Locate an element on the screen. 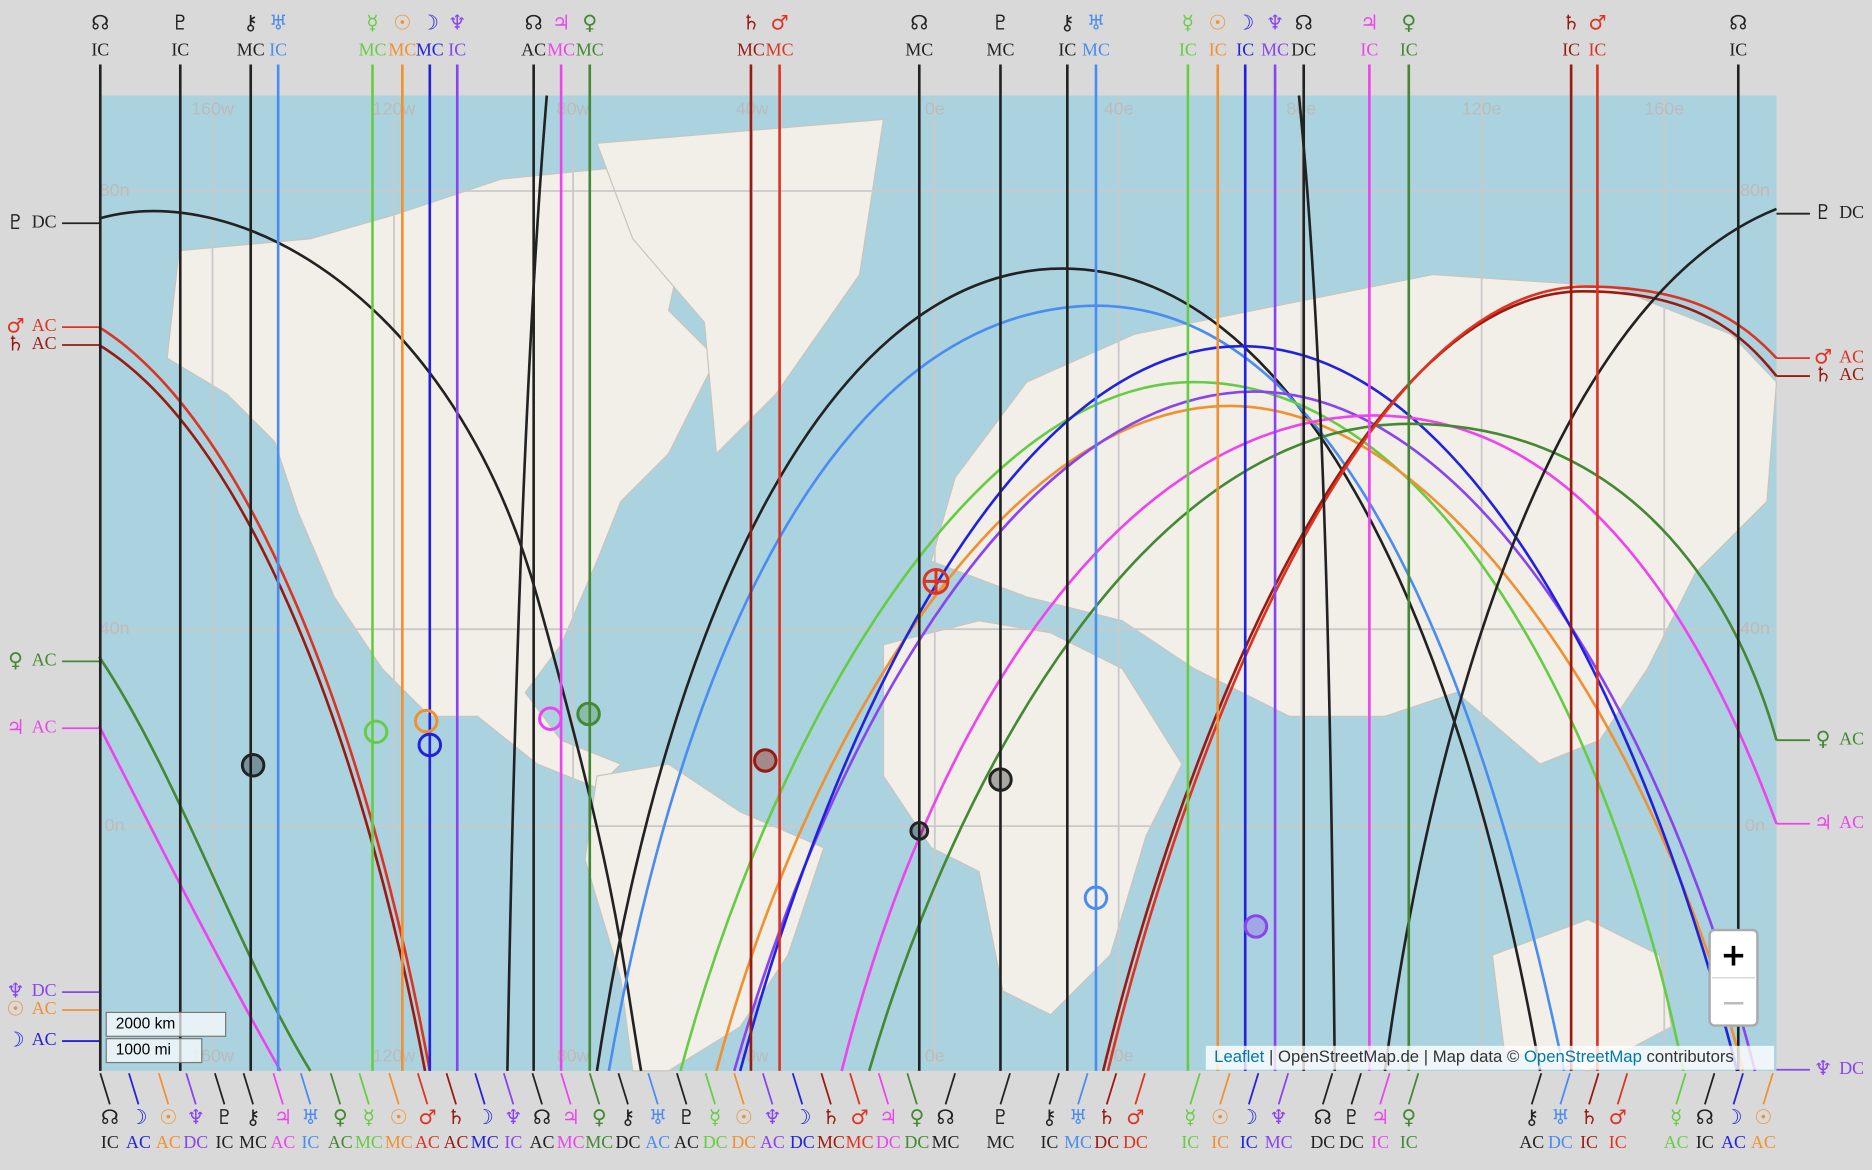 The image size is (1872, 1170). saturn-ac-line is located at coordinates (262, 707).